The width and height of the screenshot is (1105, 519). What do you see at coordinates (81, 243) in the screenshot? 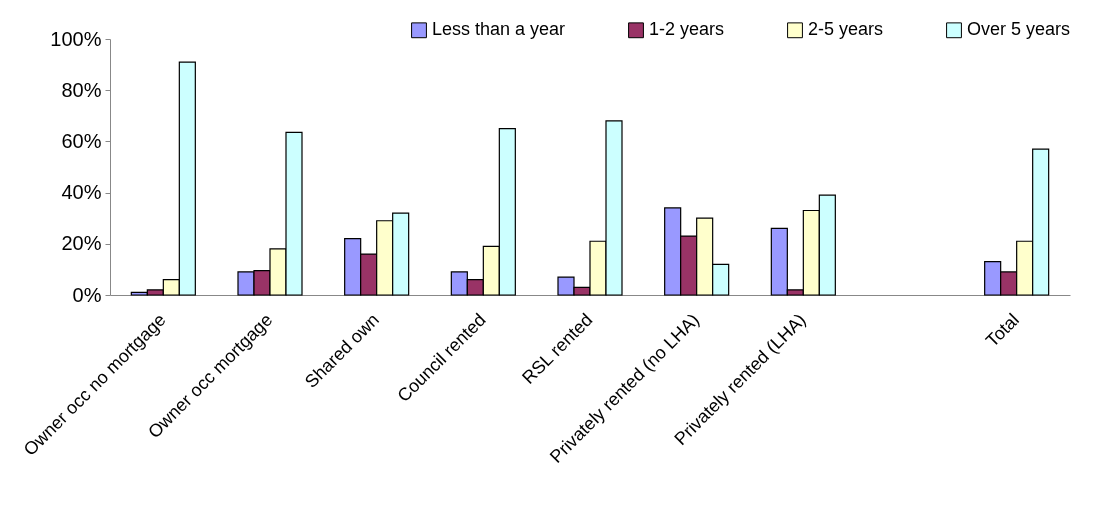
I see `y-tick-label: 20%` at bounding box center [81, 243].